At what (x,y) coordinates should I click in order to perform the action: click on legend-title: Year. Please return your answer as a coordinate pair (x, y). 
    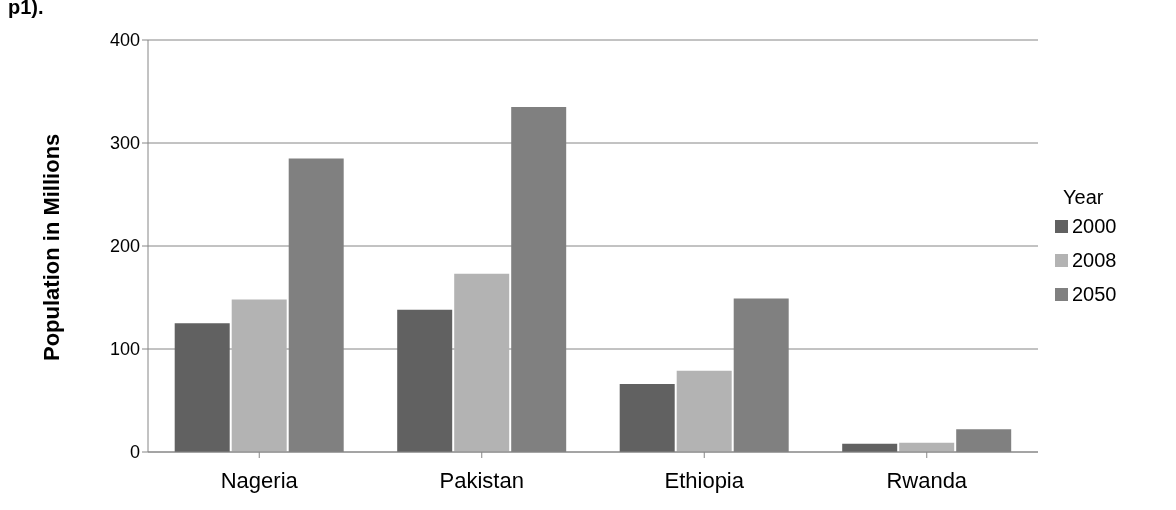
    Looking at the image, I should click on (1084, 197).